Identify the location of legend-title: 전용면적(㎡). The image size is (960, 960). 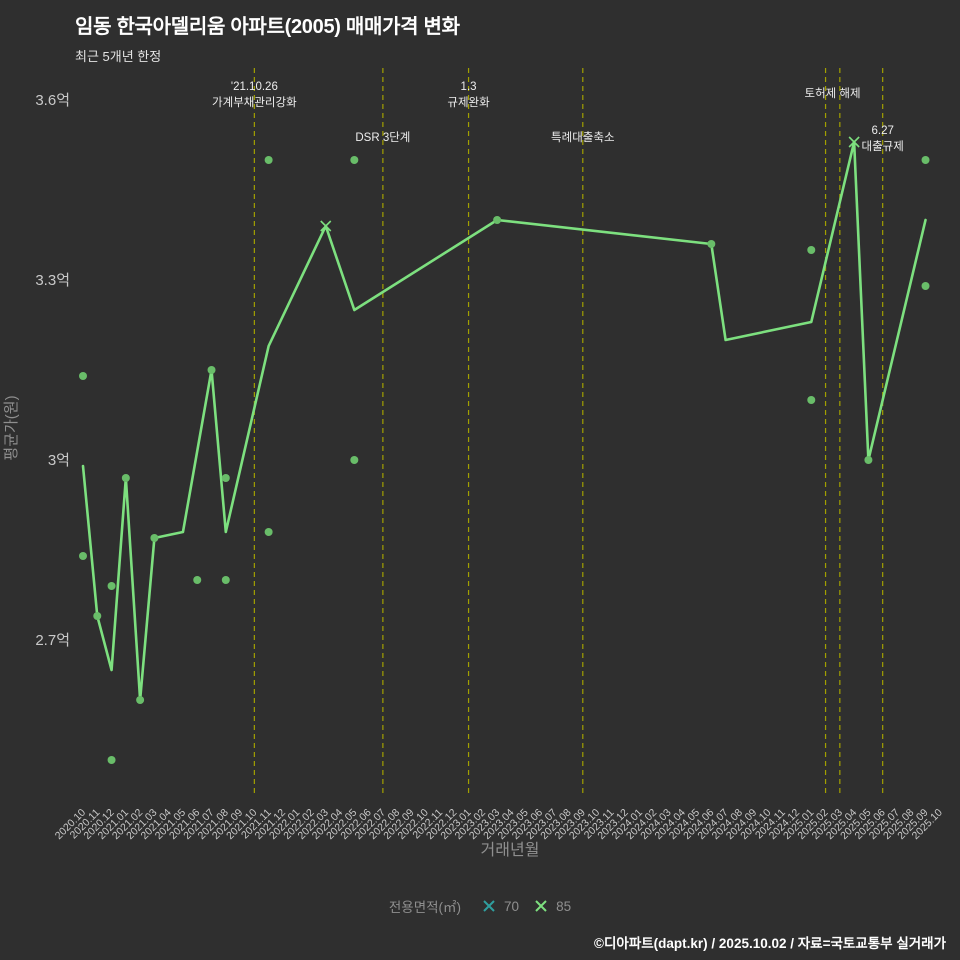
(425, 907).